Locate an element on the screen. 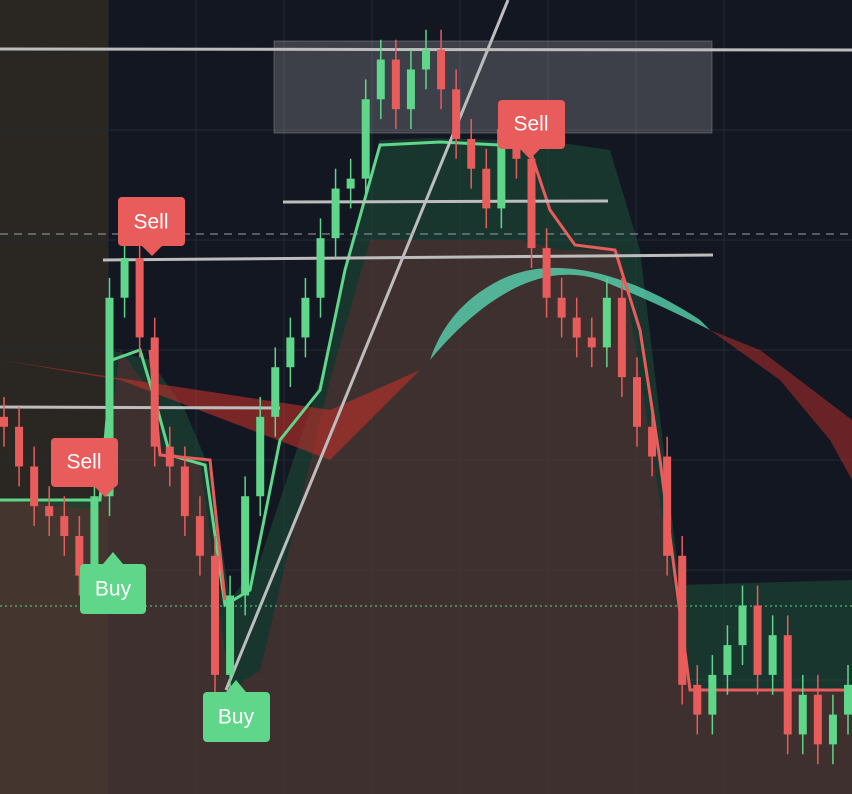 This screenshot has height=794, width=852. teal-ribbon is located at coordinates (570, 313).